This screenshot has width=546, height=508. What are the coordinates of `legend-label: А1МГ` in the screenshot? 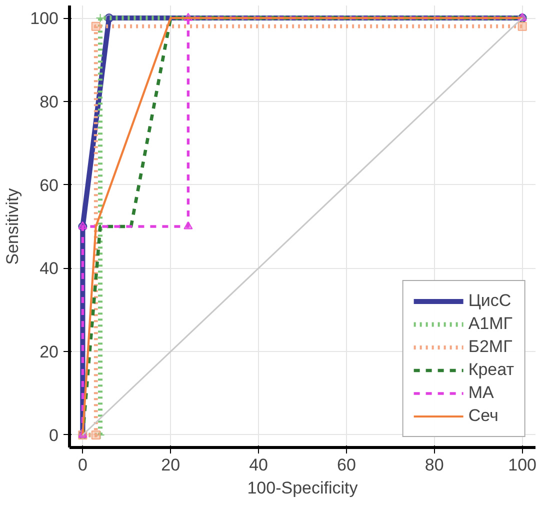 It's located at (490, 324).